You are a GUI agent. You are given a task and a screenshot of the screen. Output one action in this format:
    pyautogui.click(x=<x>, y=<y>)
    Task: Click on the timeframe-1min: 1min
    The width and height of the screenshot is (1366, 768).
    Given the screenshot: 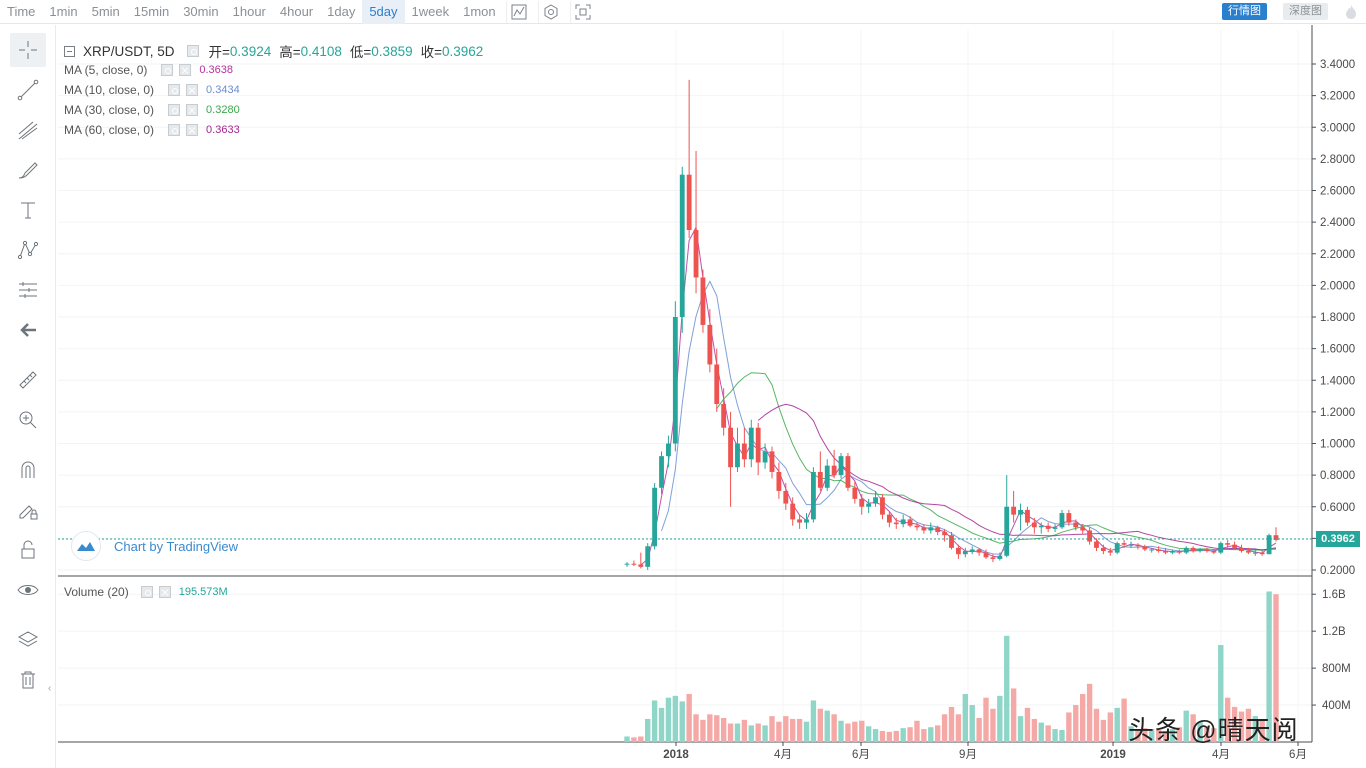 What is the action you would take?
    pyautogui.click(x=63, y=11)
    